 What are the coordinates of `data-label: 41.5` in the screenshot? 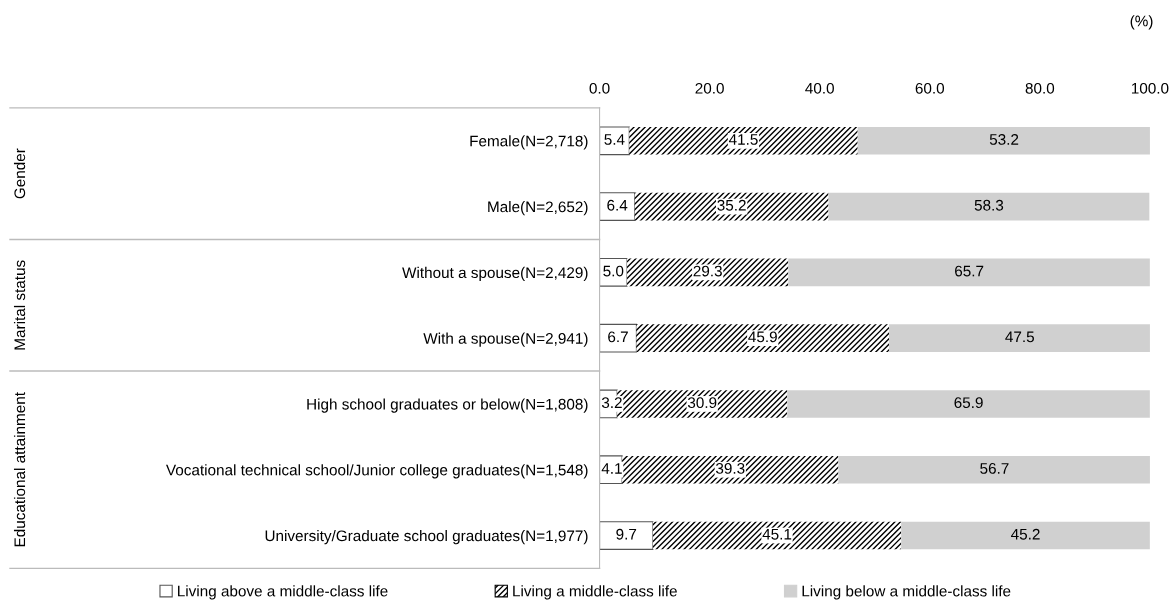 It's located at (743, 139).